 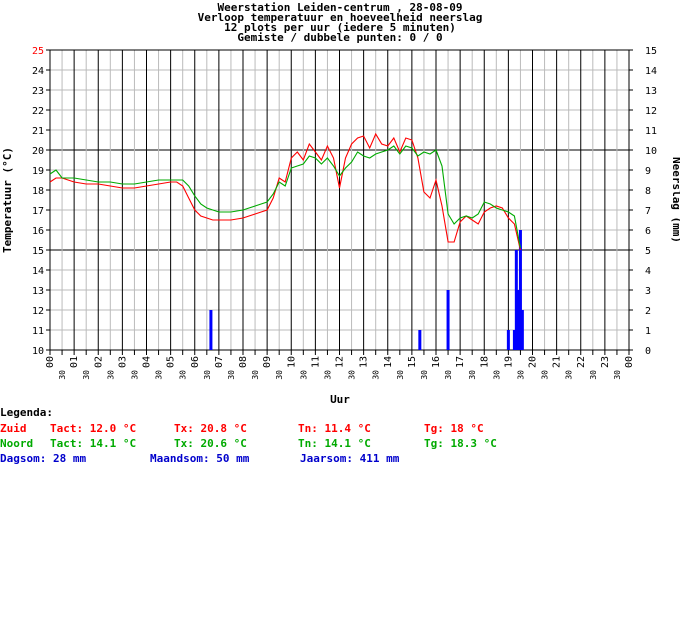 What do you see at coordinates (605, 362) in the screenshot?
I see `x-tick-label-hour: 23` at bounding box center [605, 362].